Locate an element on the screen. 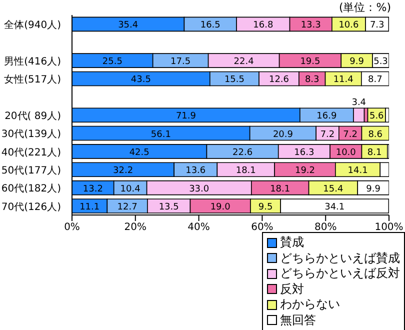 This screenshot has height=330, width=405. y-tick-label: 男性(416人) is located at coordinates (33, 61).